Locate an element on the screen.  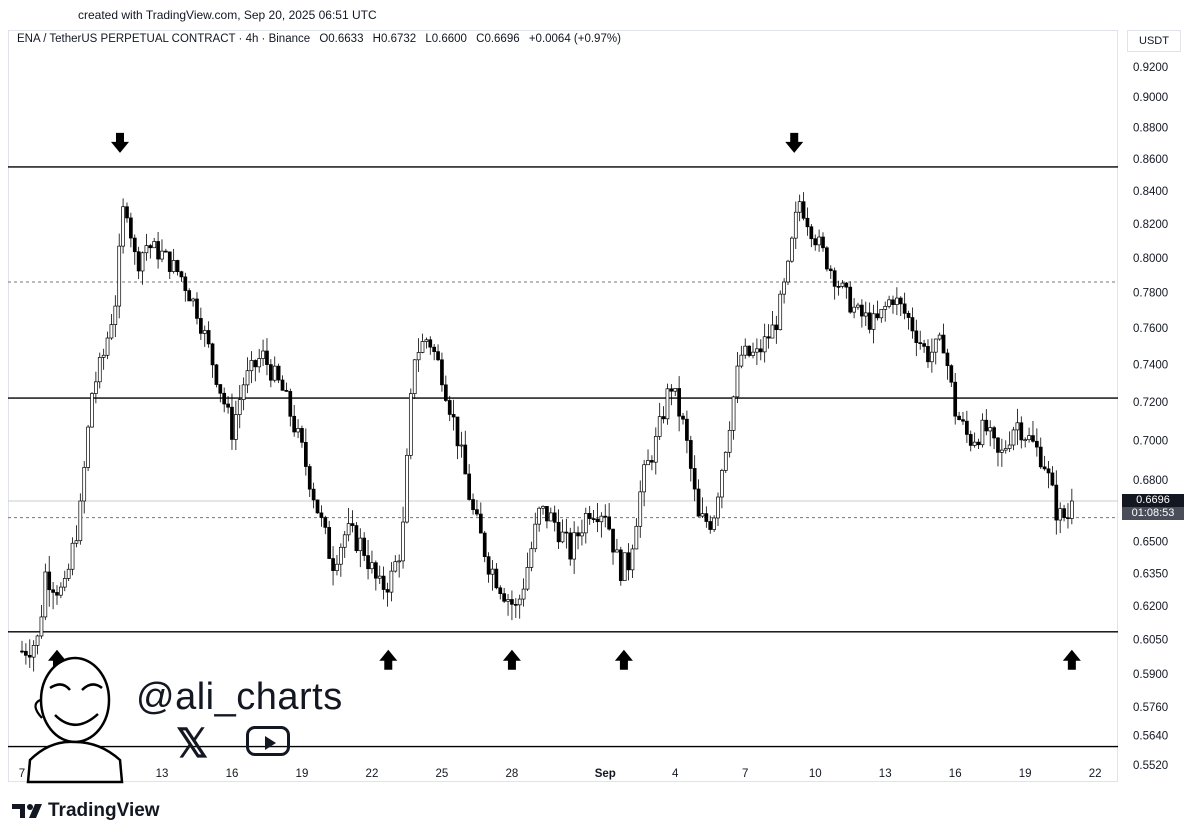
x-tick-label: 10 is located at coordinates (815, 774).